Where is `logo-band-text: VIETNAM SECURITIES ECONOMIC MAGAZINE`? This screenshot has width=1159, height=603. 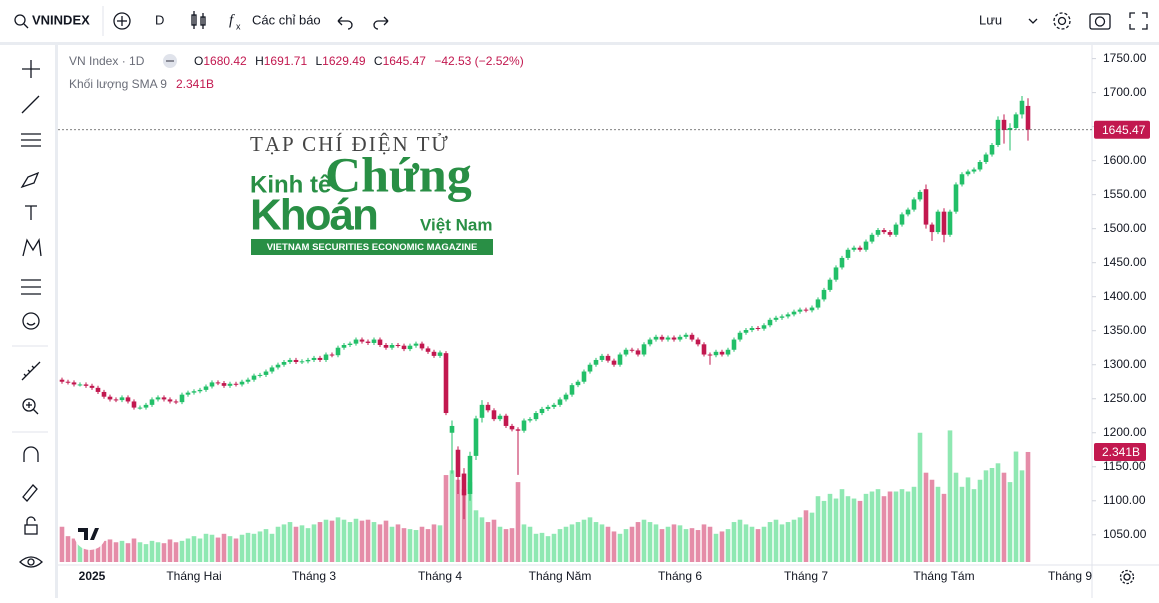 logo-band-text: VIETNAM SECURITIES ECONOMIC MAGAZINE is located at coordinates (372, 247).